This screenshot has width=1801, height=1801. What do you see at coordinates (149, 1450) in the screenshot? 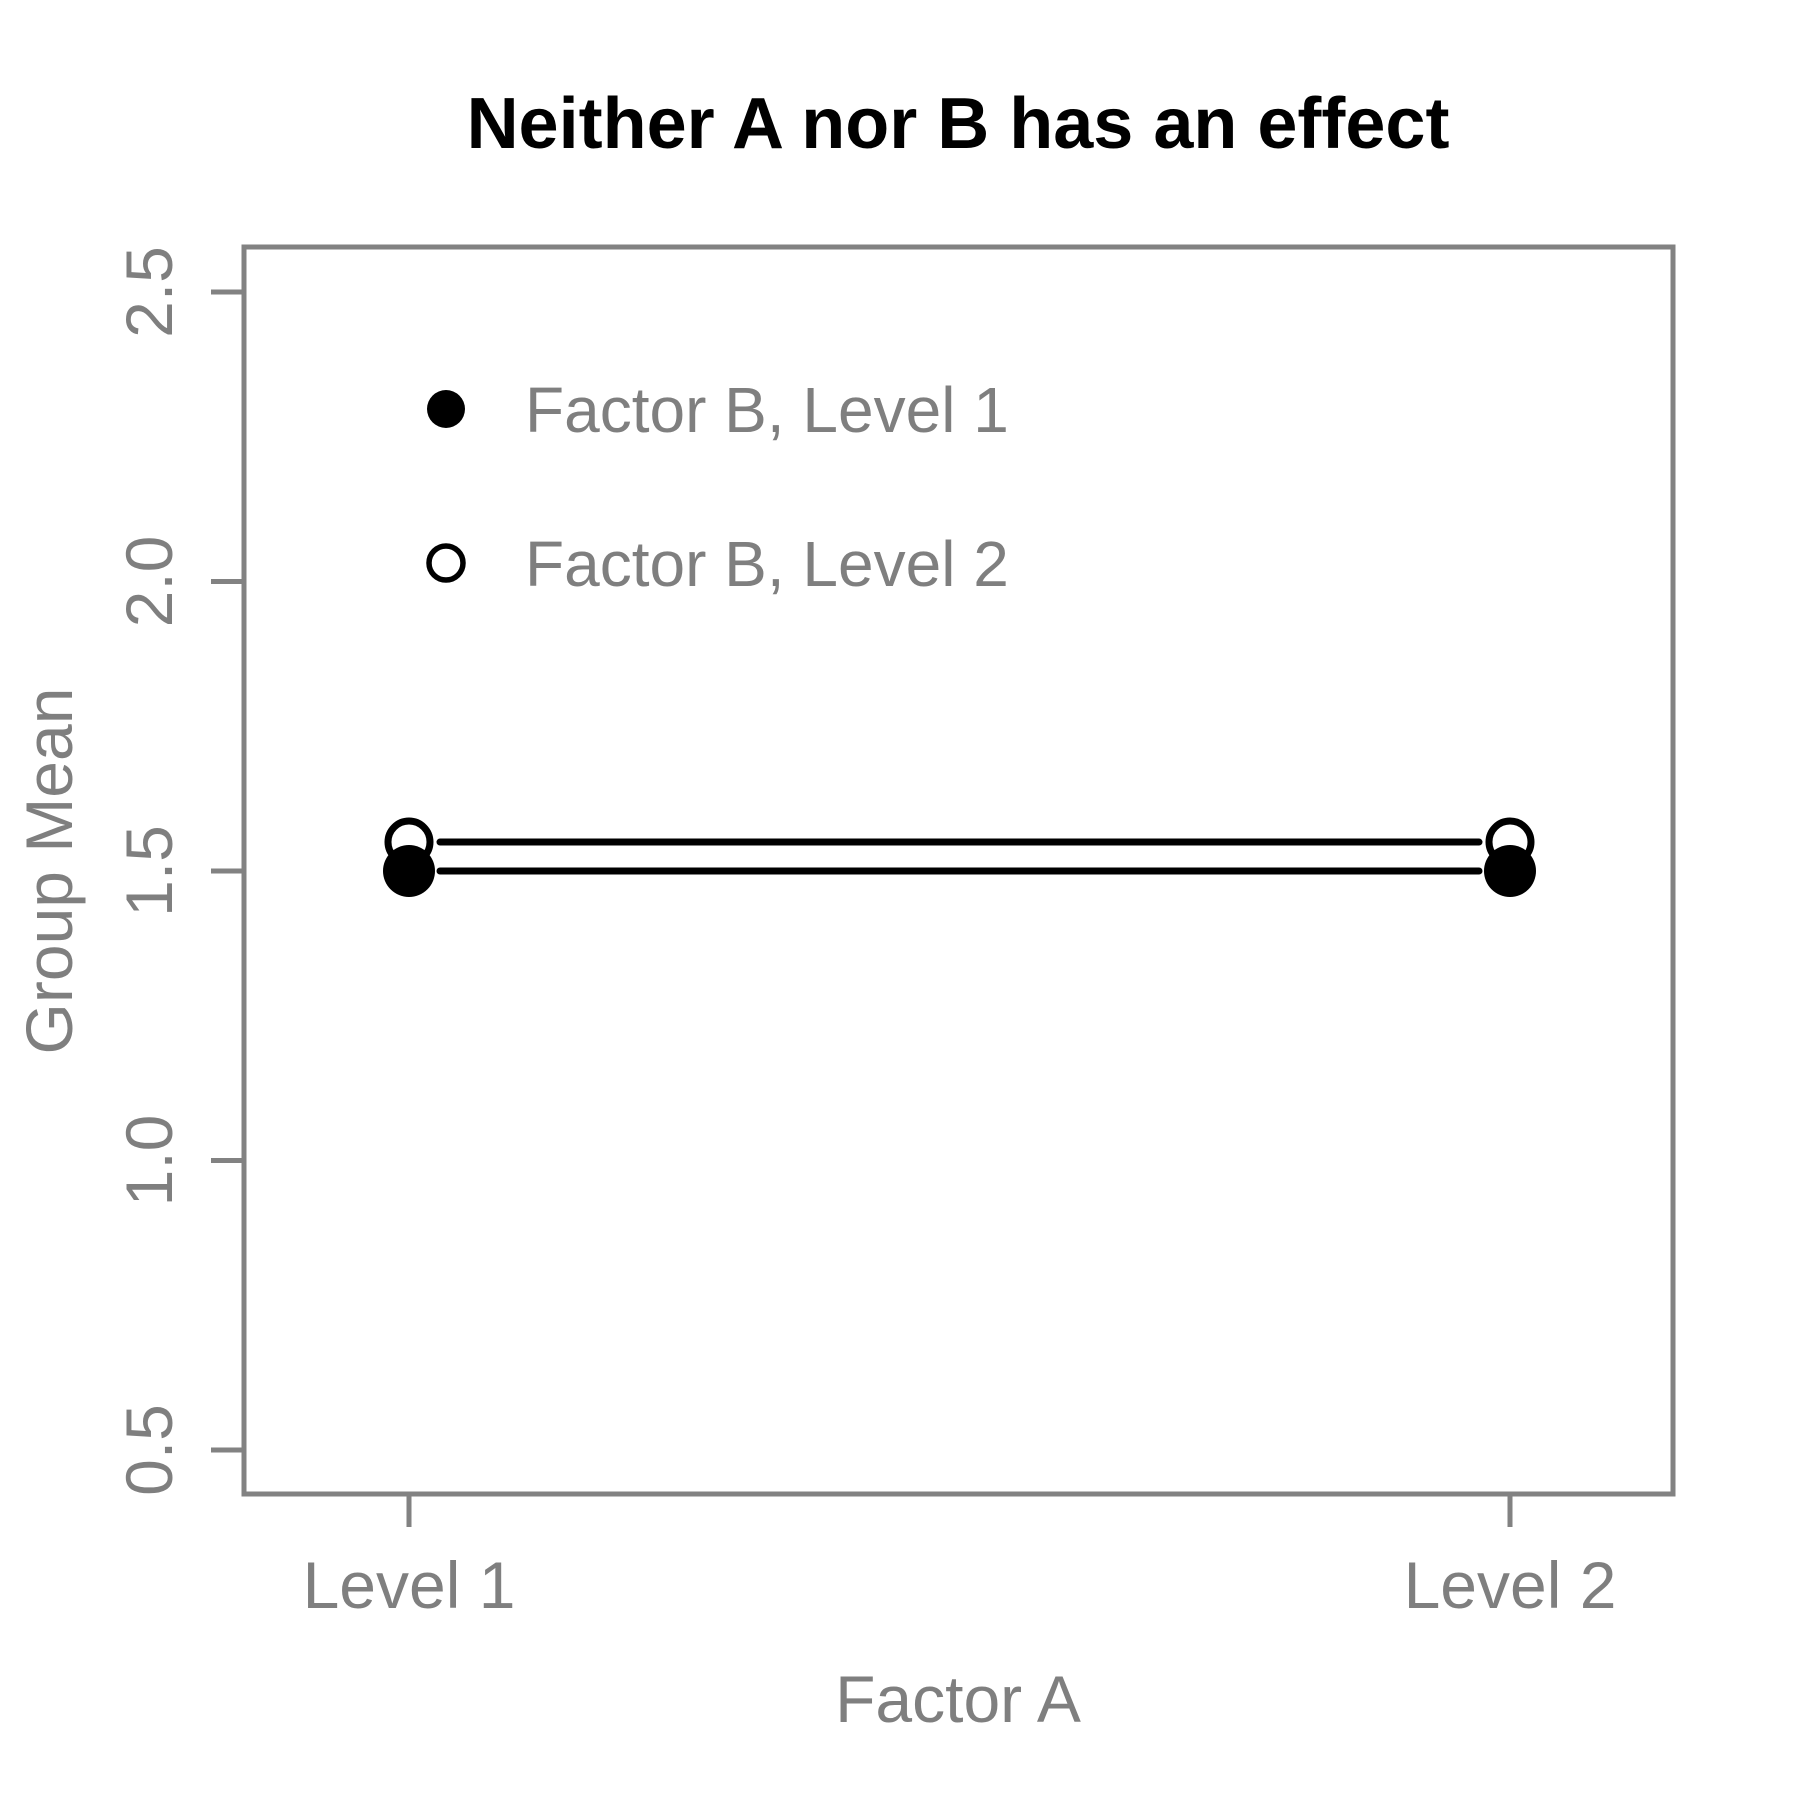
I see `y-tick-label: 0.5` at bounding box center [149, 1450].